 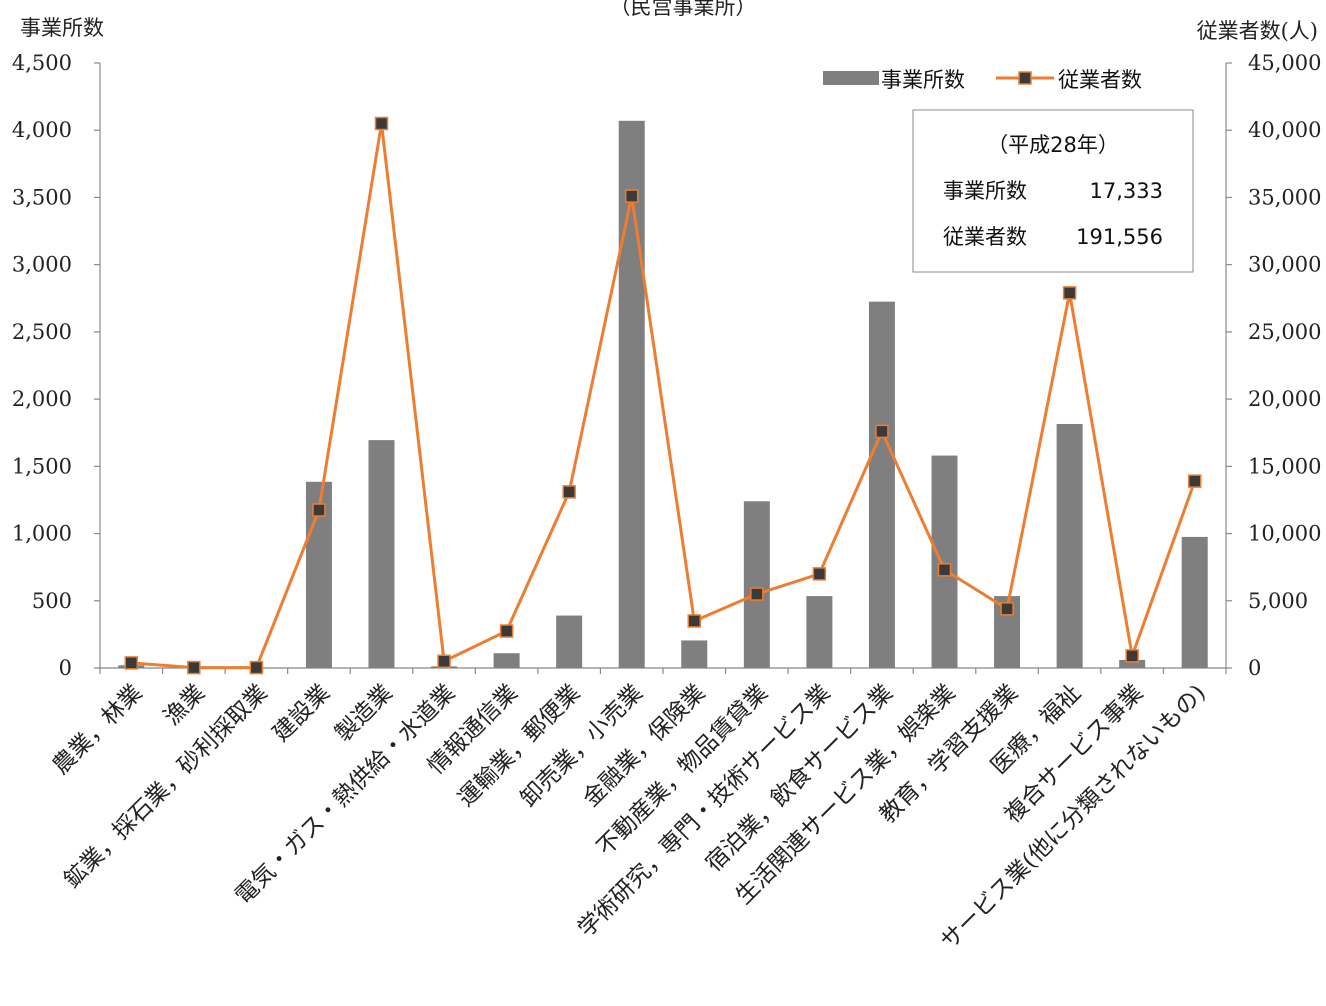 What do you see at coordinates (1284, 399) in the screenshot?
I see `right-tick-label: 20,000` at bounding box center [1284, 399].